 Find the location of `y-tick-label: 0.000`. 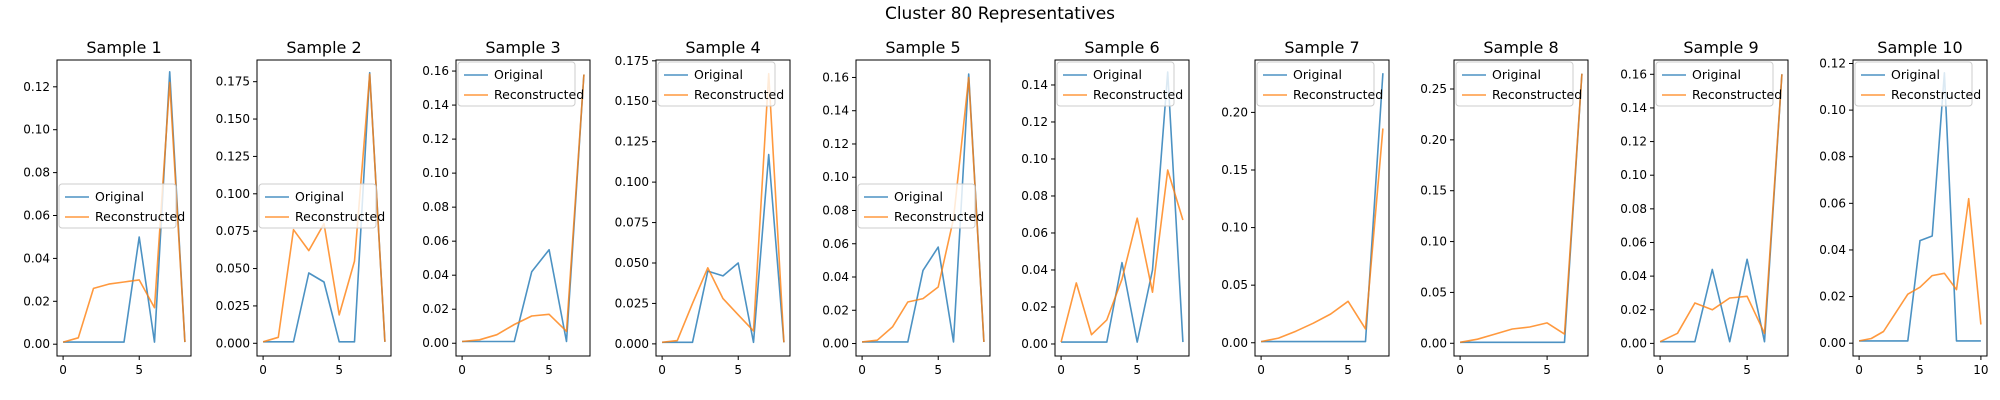

y-tick-label: 0.000 is located at coordinates (632, 344).